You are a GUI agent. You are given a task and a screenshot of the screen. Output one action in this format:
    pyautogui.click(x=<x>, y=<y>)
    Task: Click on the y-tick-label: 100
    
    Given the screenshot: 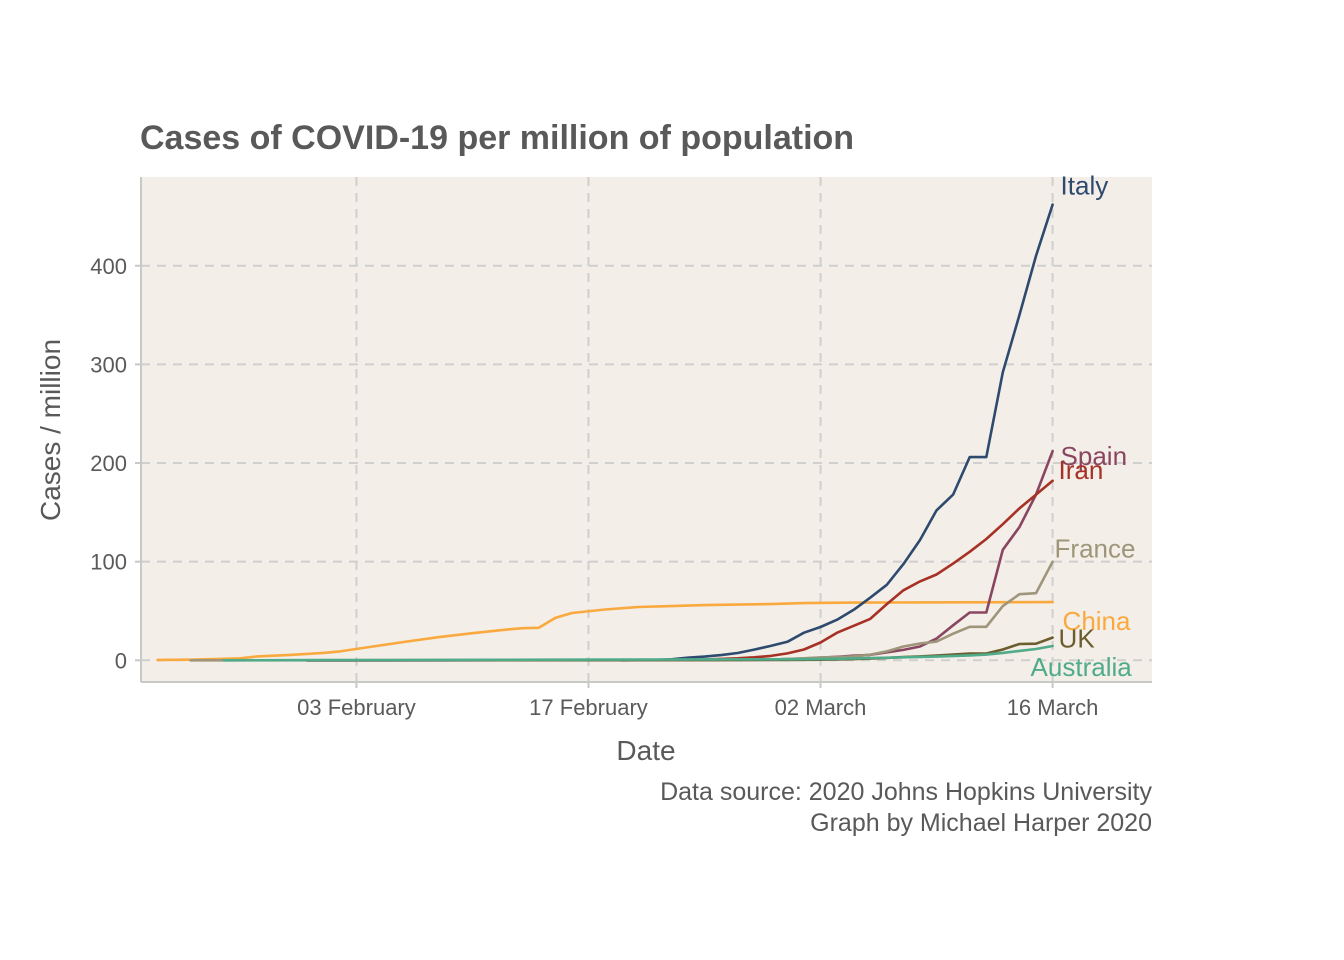 What is the action you would take?
    pyautogui.click(x=108, y=562)
    